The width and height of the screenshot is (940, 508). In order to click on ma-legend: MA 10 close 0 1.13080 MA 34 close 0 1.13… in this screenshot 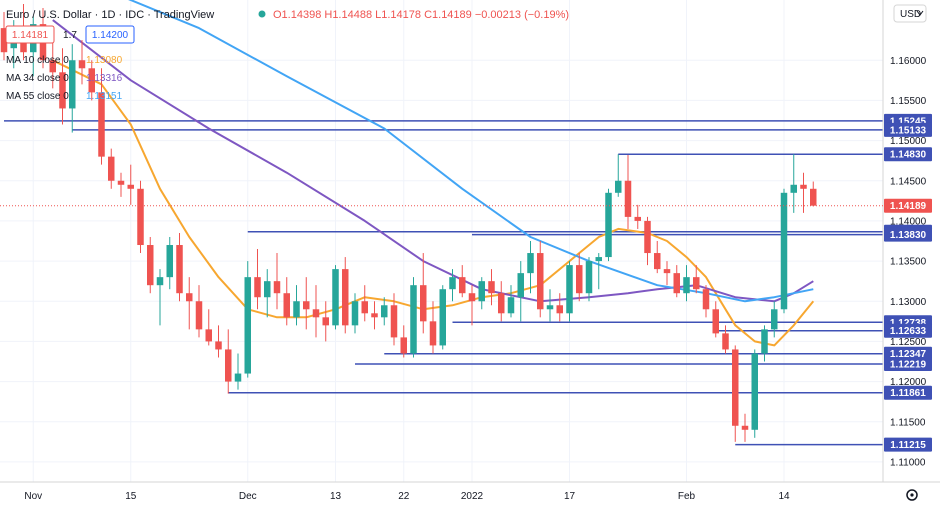, I will do `click(64, 78)`.